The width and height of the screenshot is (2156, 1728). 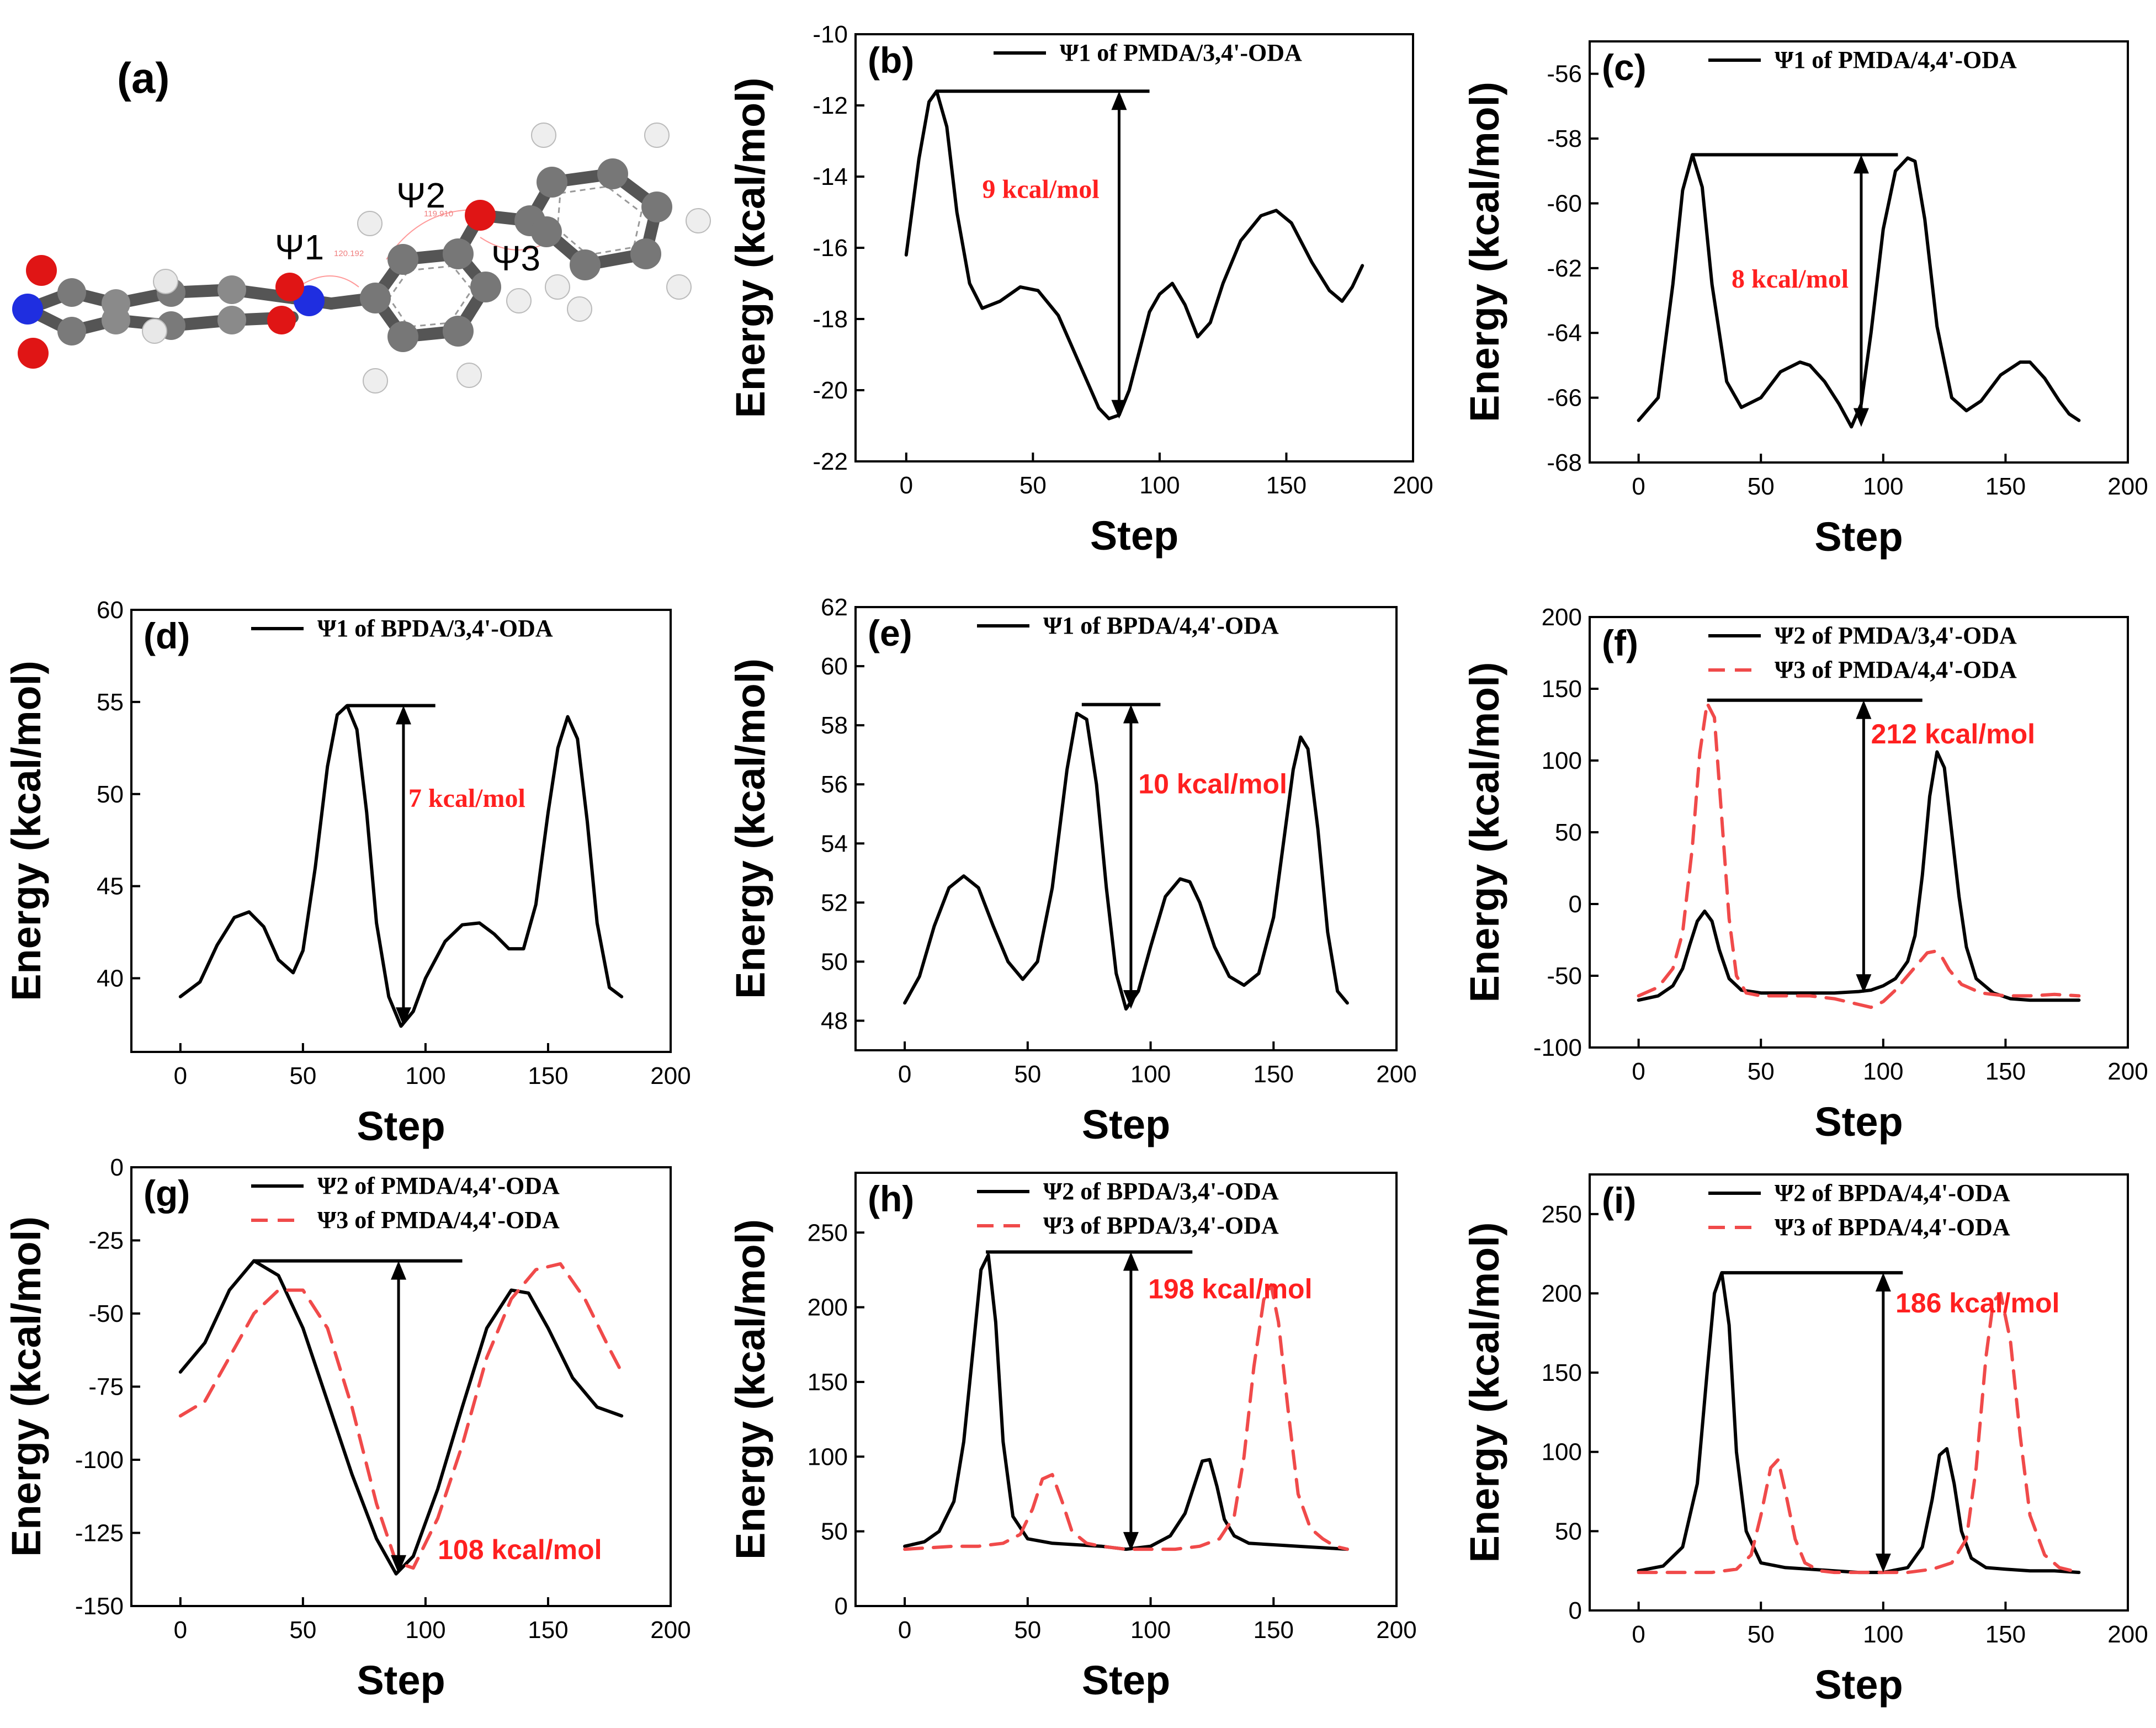 What do you see at coordinates (99, 1460) in the screenshot?
I see `y-tick-label: -100` at bounding box center [99, 1460].